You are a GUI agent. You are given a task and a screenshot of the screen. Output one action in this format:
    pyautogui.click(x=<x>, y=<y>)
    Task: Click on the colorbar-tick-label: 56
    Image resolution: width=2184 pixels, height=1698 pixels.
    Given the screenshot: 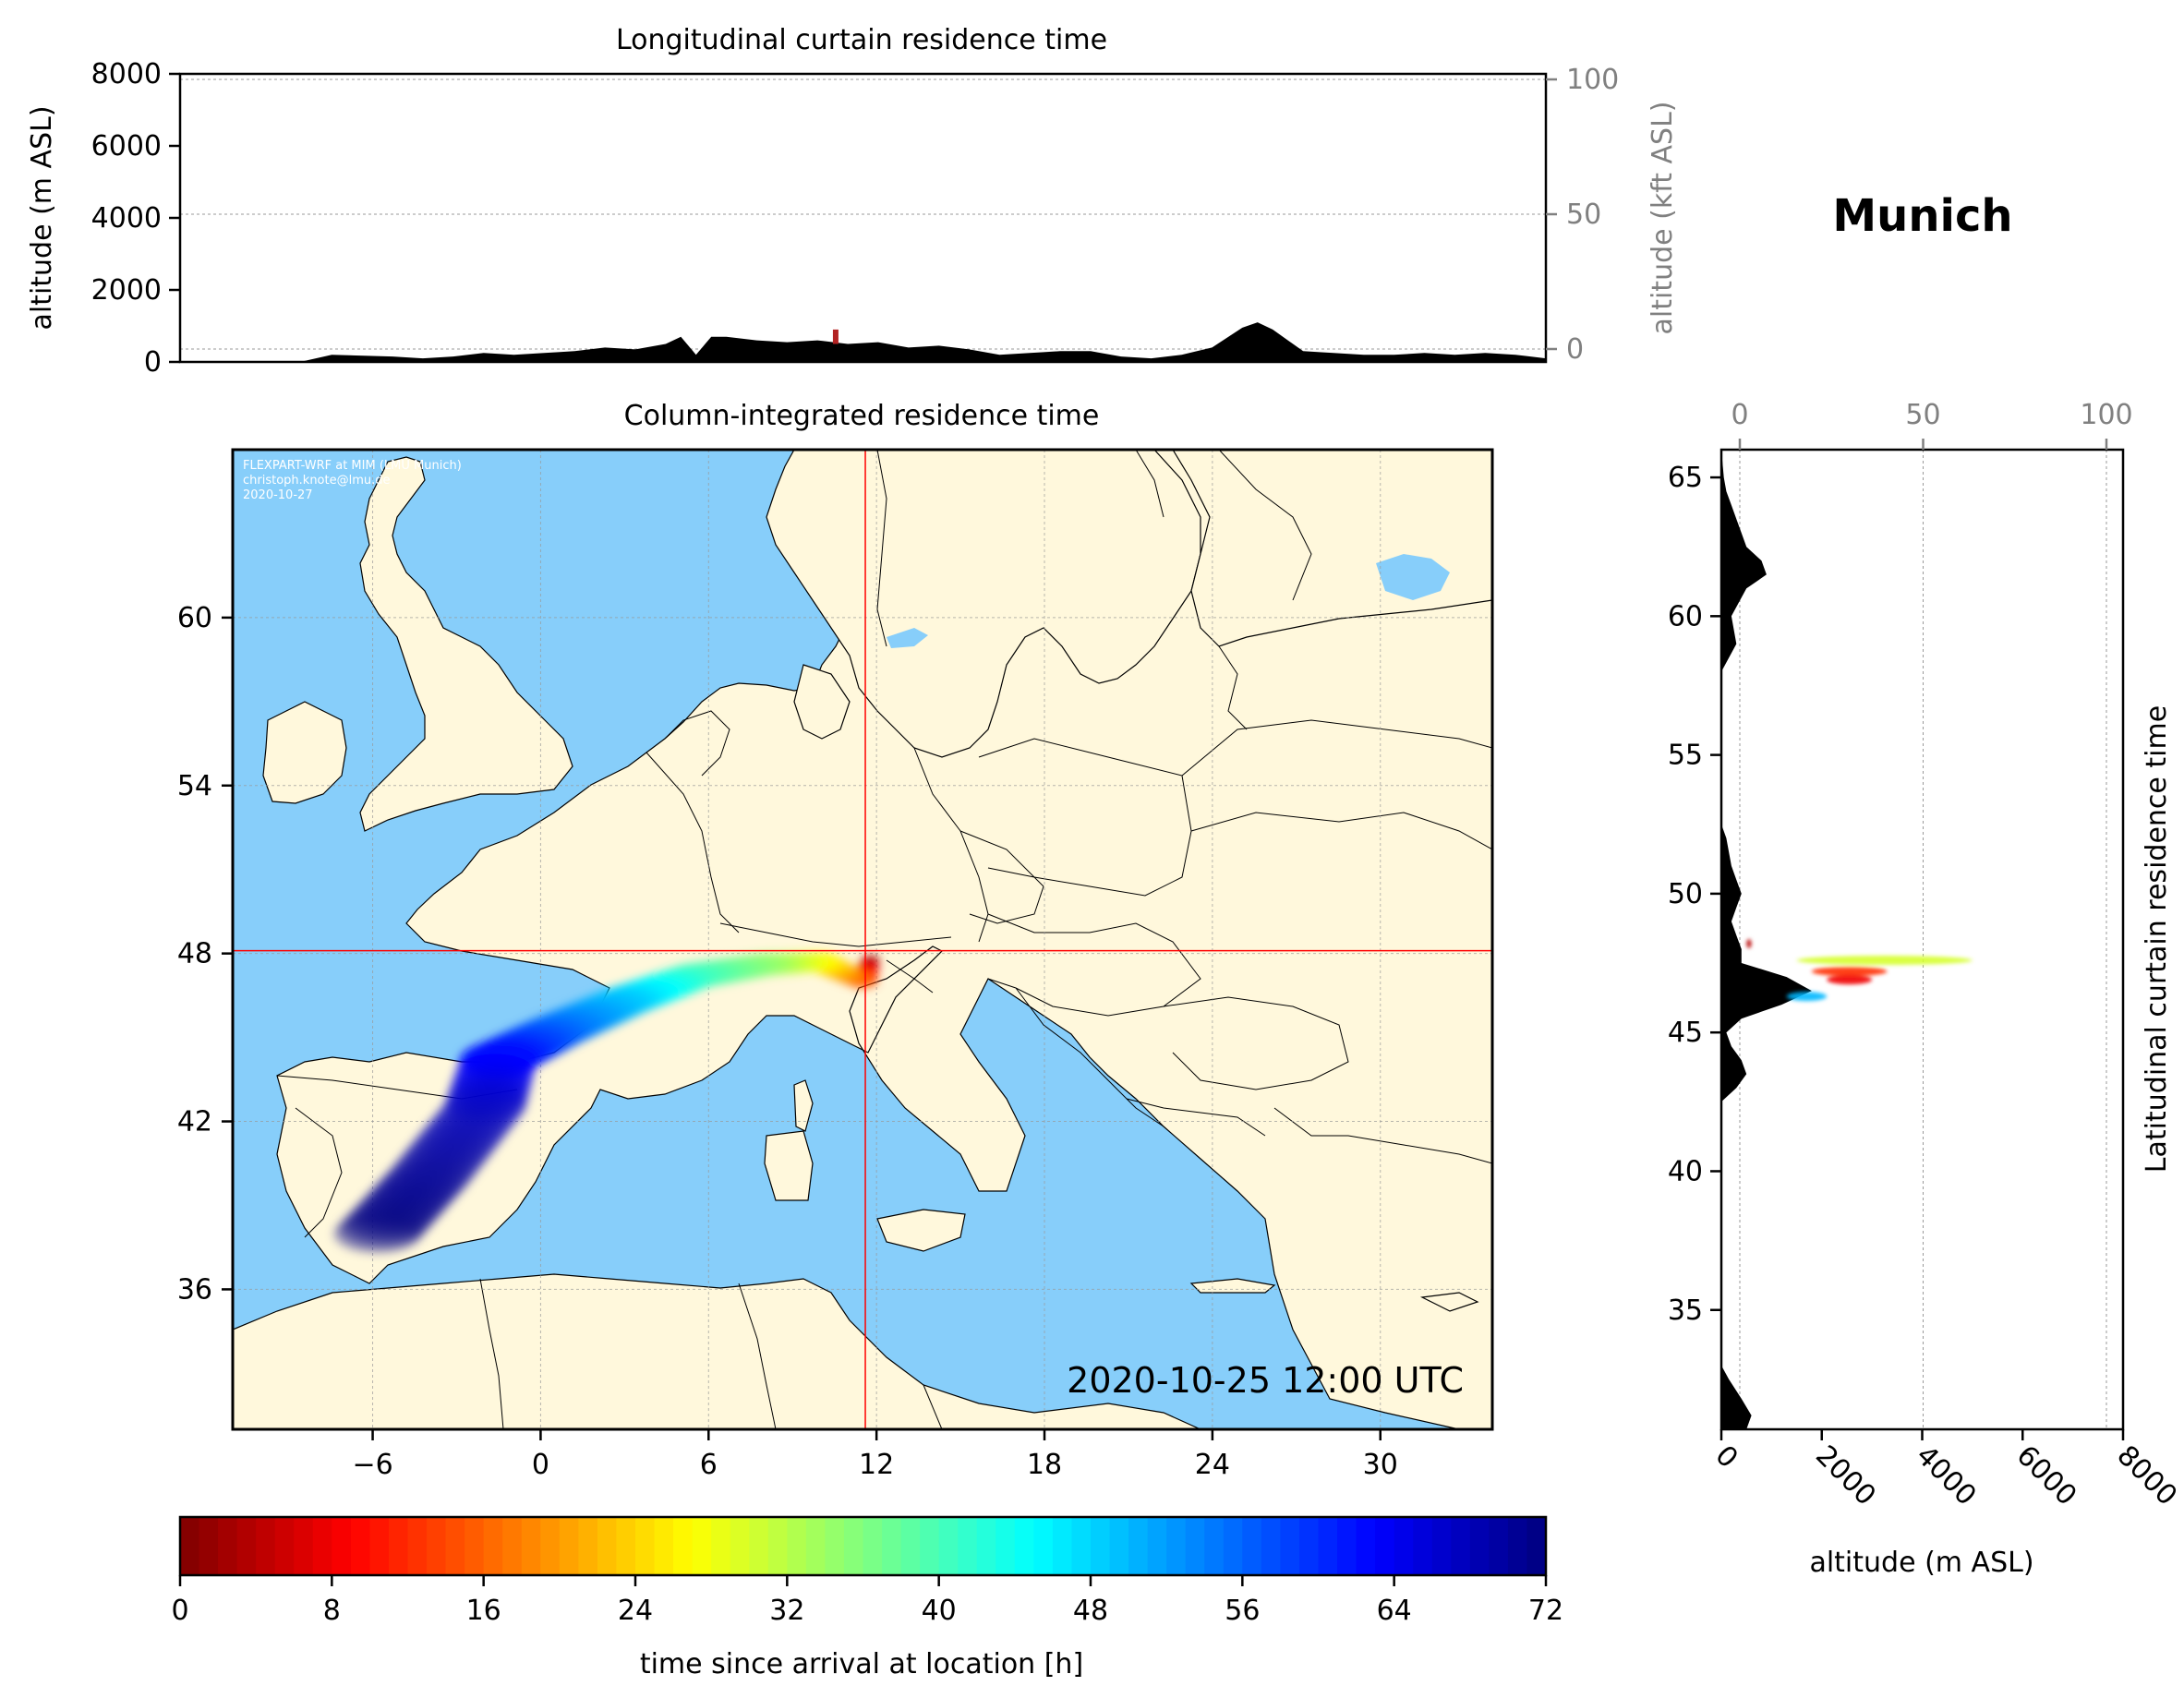 What is the action you would take?
    pyautogui.click(x=1242, y=1611)
    